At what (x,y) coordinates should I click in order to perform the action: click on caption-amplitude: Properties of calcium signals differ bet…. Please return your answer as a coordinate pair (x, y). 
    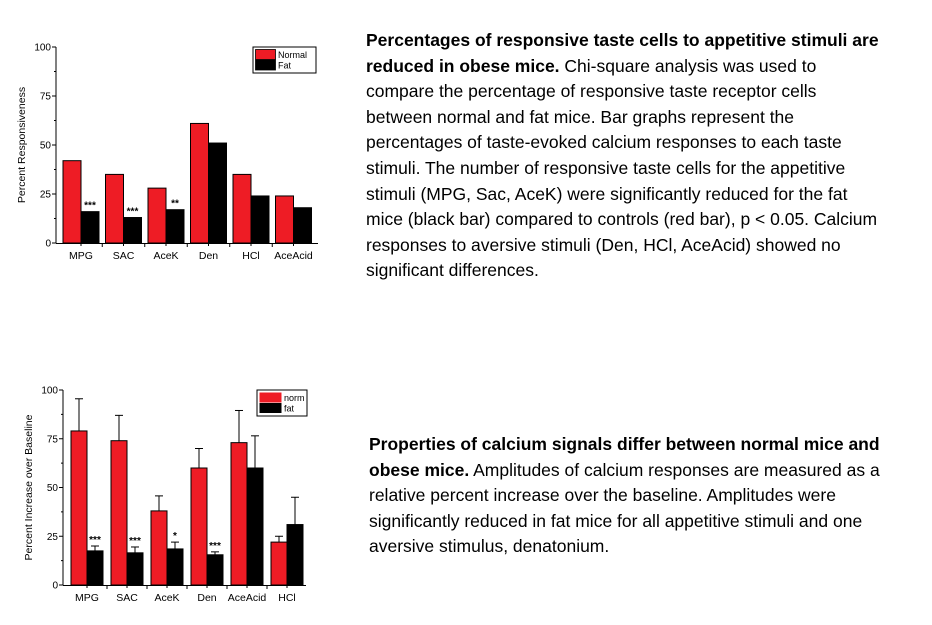
    Looking at the image, I should click on (639, 496).